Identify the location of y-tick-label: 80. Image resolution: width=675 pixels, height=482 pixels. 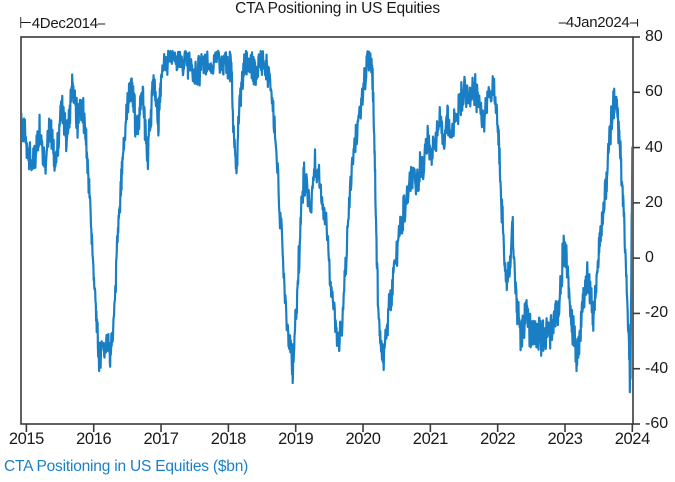
(654, 36).